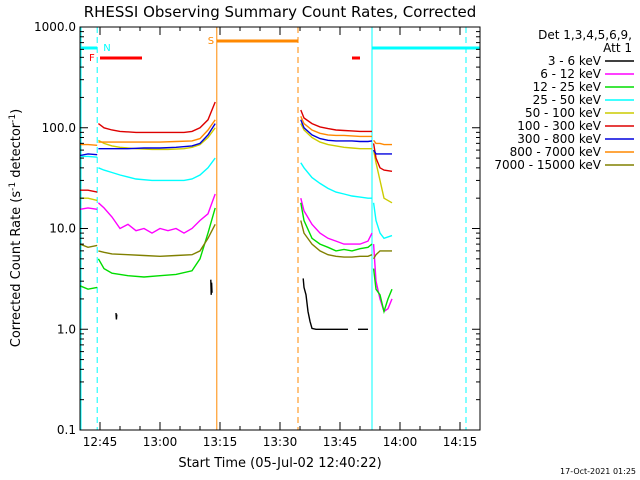  What do you see at coordinates (13, 118) in the screenshot?
I see `y-label-sup-2: -1` at bounding box center [13, 118].